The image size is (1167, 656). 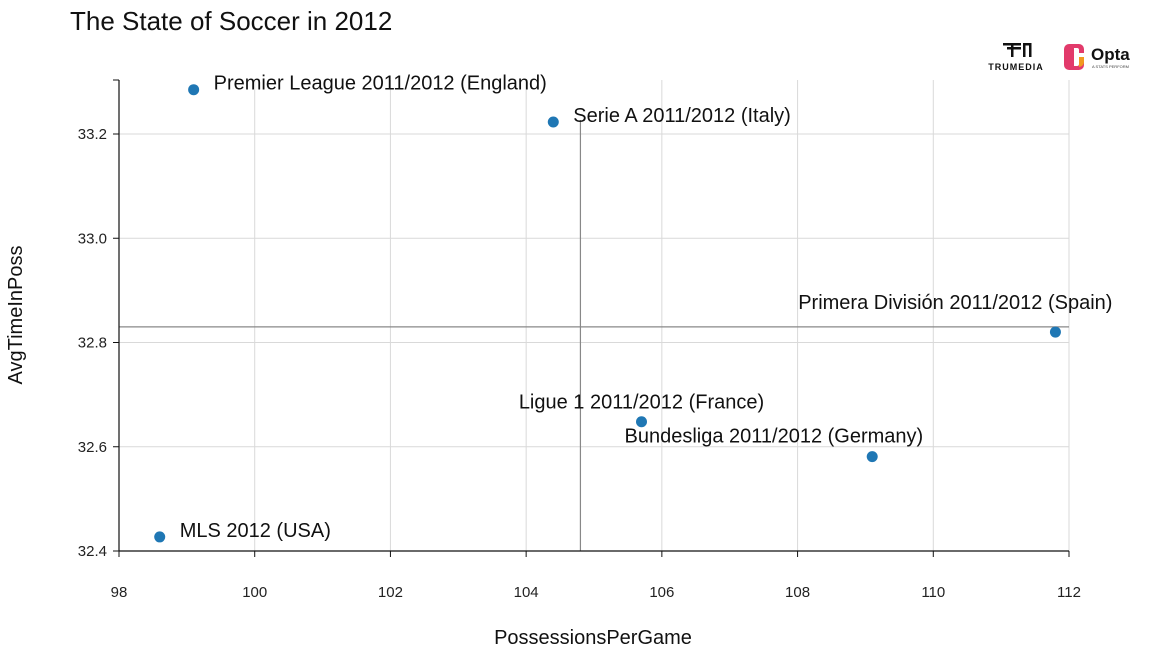 What do you see at coordinates (933, 592) in the screenshot?
I see `x-tick-label: 110` at bounding box center [933, 592].